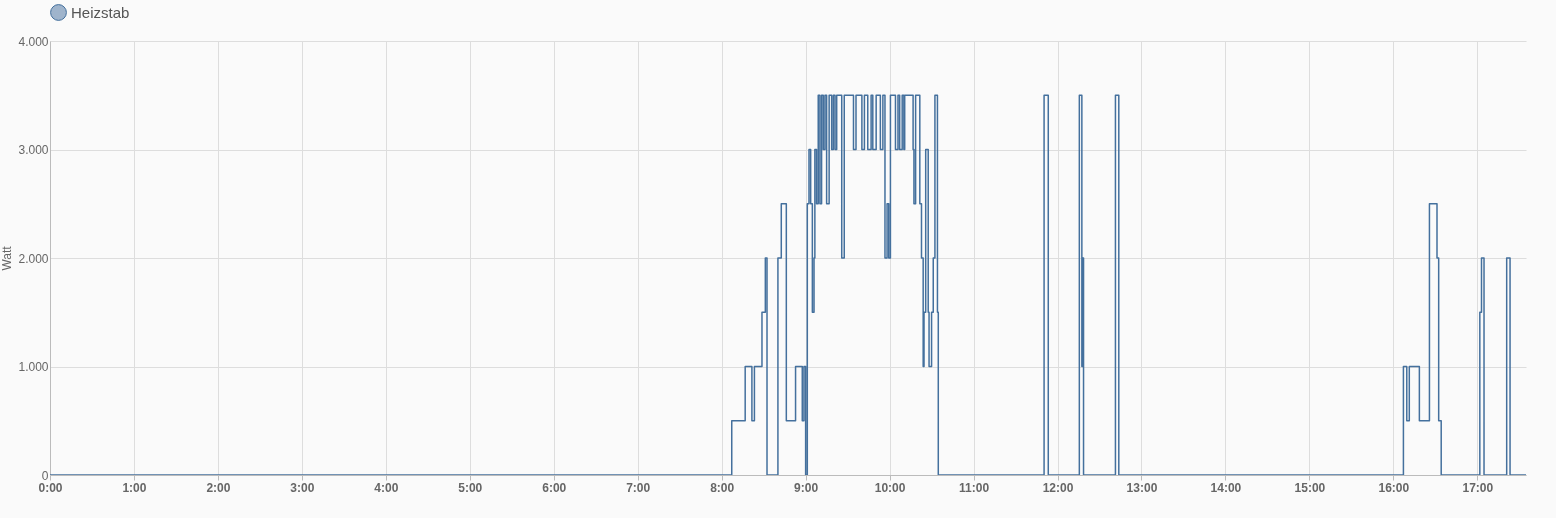 The width and height of the screenshot is (1556, 518). Describe the element at coordinates (890, 487) in the screenshot. I see `x-tick-label: 10:00` at that location.